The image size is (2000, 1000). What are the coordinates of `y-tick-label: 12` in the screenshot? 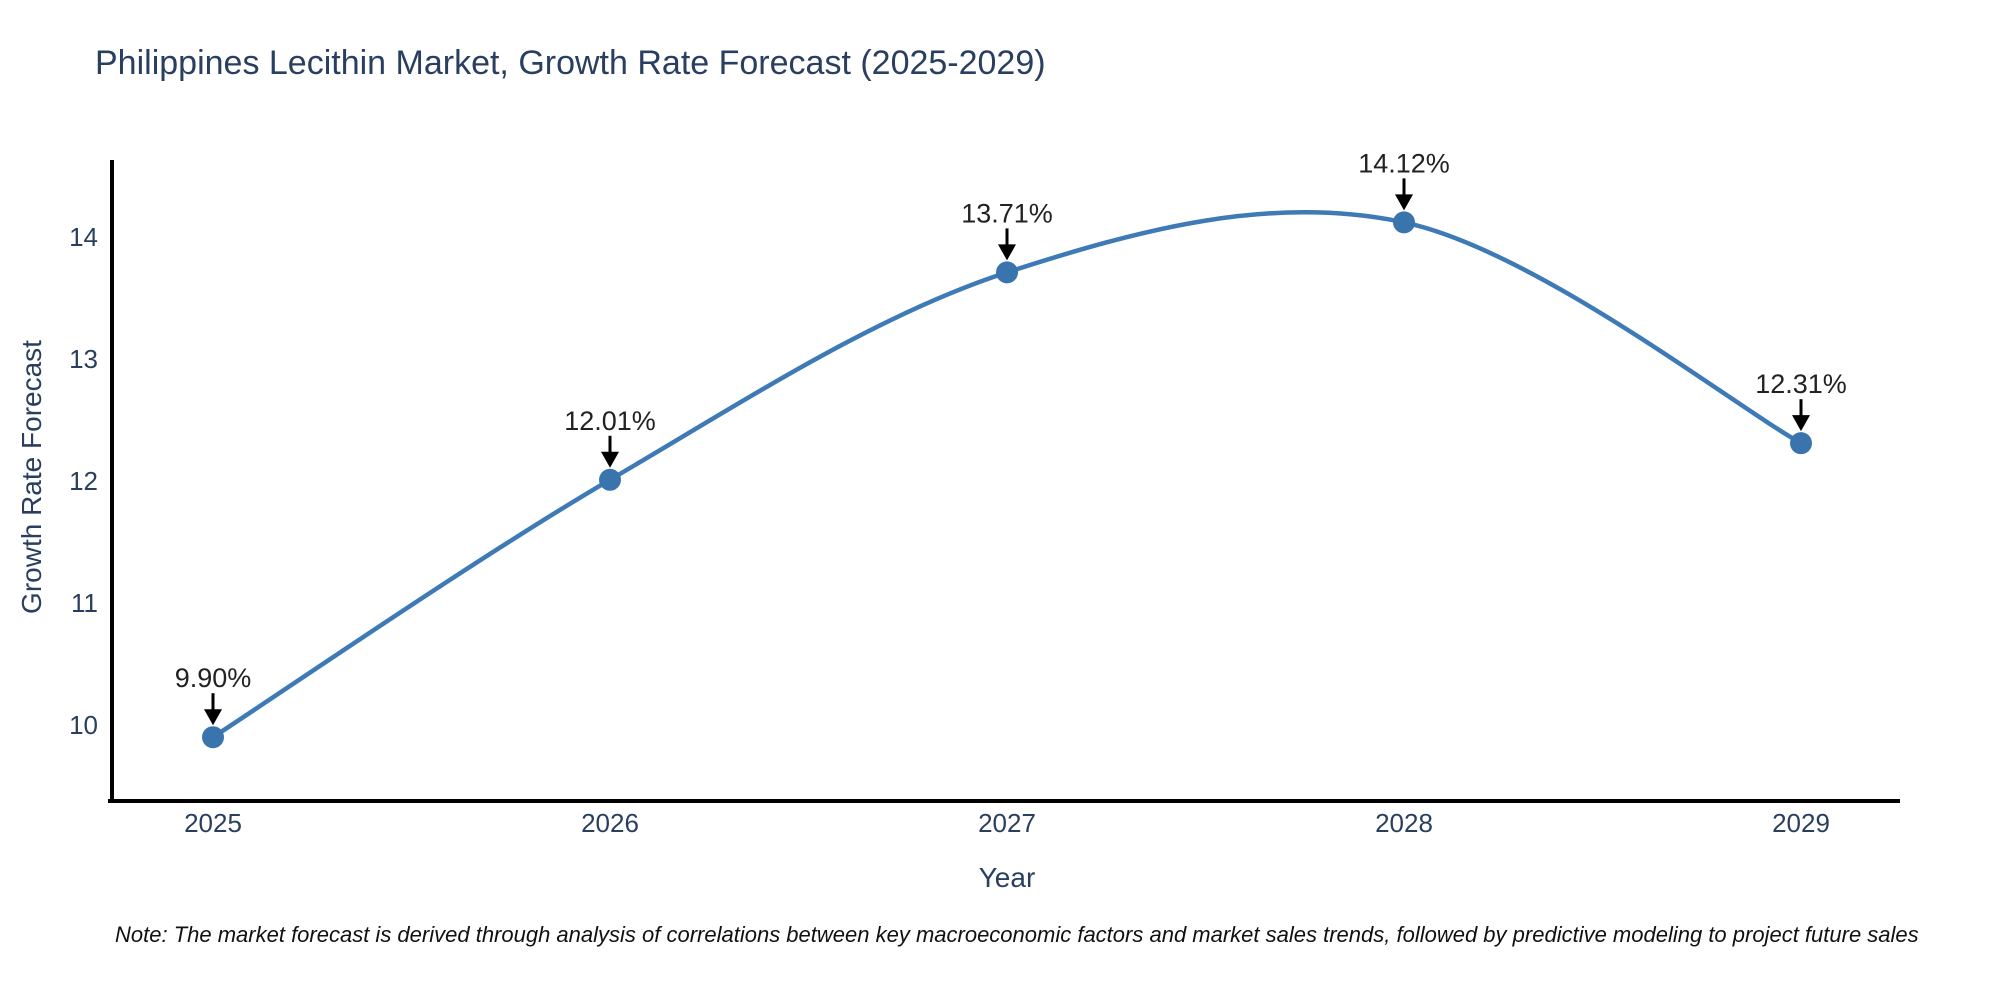 It's located at (83, 481).